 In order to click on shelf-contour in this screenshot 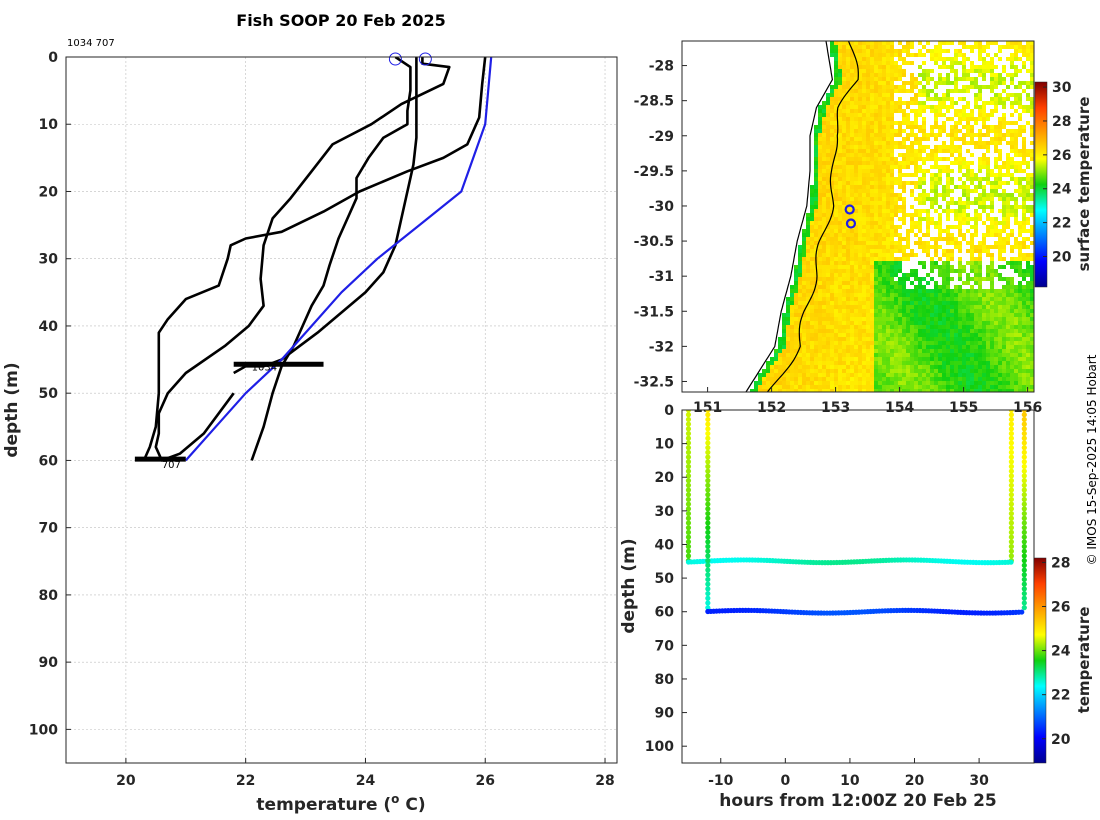, I will do `click(812, 216)`.